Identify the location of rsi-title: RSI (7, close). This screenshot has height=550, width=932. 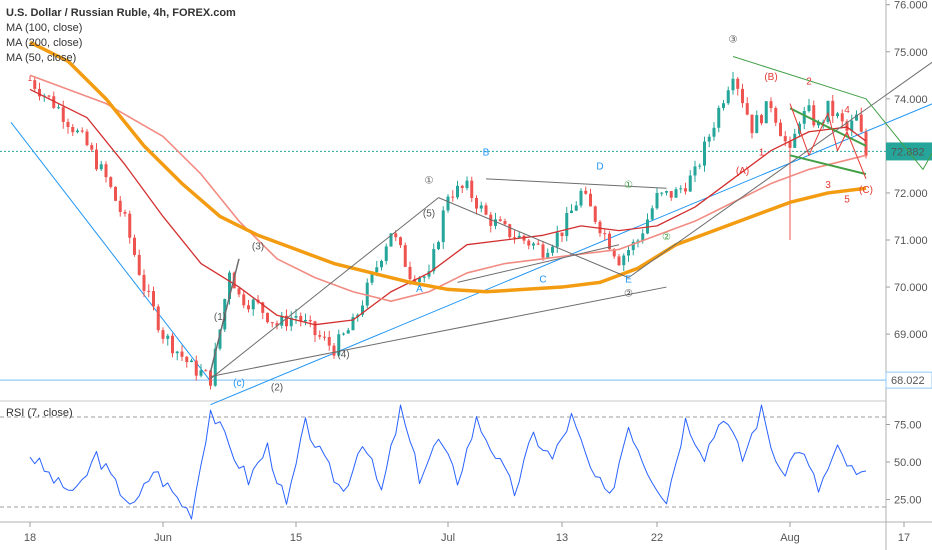
(39, 413).